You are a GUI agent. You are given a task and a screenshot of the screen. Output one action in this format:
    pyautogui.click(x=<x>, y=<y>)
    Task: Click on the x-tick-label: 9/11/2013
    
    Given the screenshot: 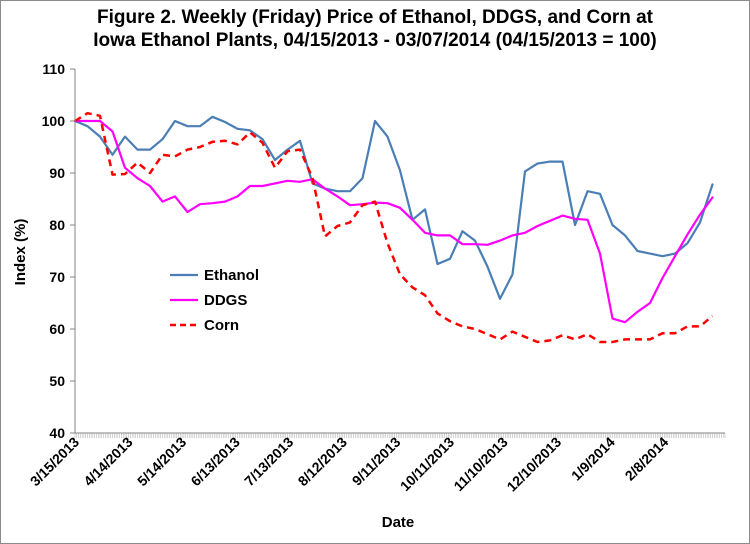 What is the action you would take?
    pyautogui.click(x=376, y=461)
    